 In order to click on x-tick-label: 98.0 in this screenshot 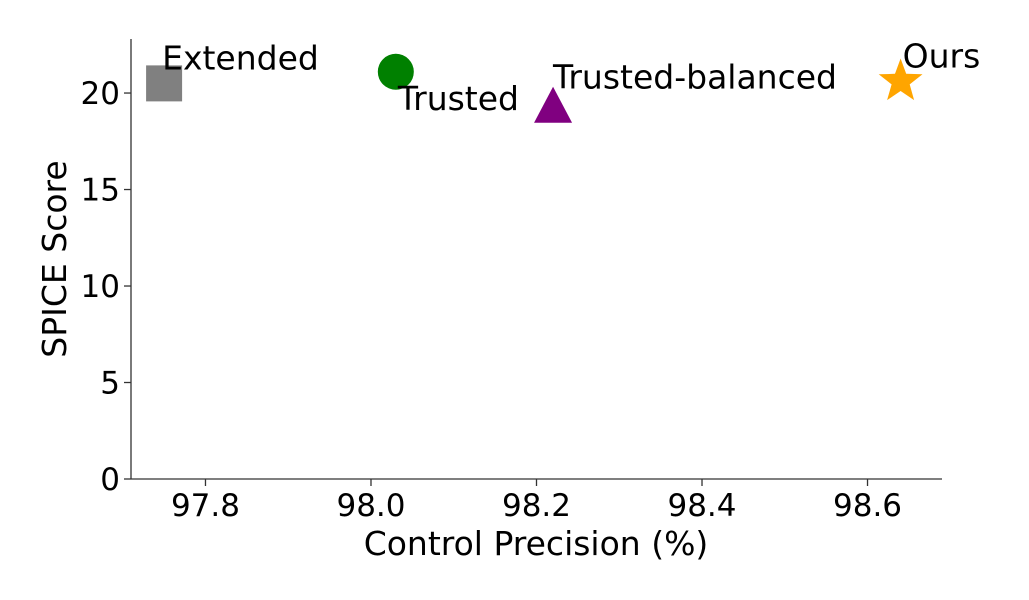, I will do `click(370, 506)`.